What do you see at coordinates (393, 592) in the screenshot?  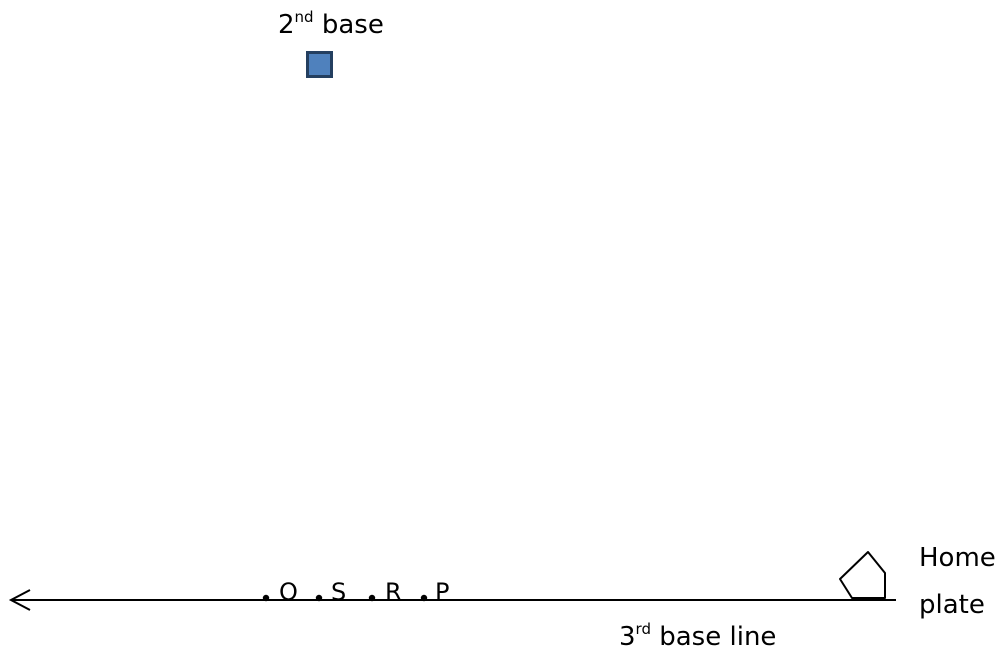 I see `point-r-label: R` at bounding box center [393, 592].